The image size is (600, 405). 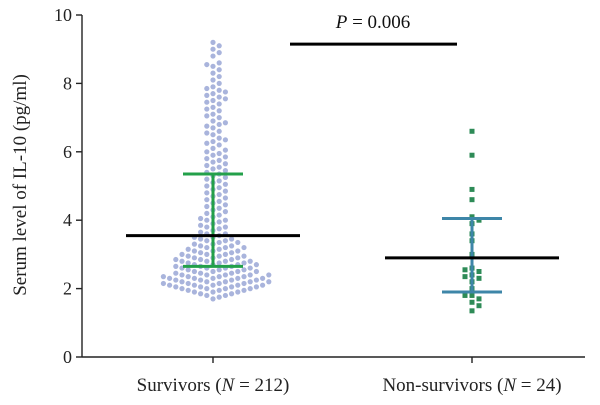 What do you see at coordinates (20, 185) in the screenshot?
I see `axis-labels: Serum level of IL-10 (pg/ml)` at bounding box center [20, 185].